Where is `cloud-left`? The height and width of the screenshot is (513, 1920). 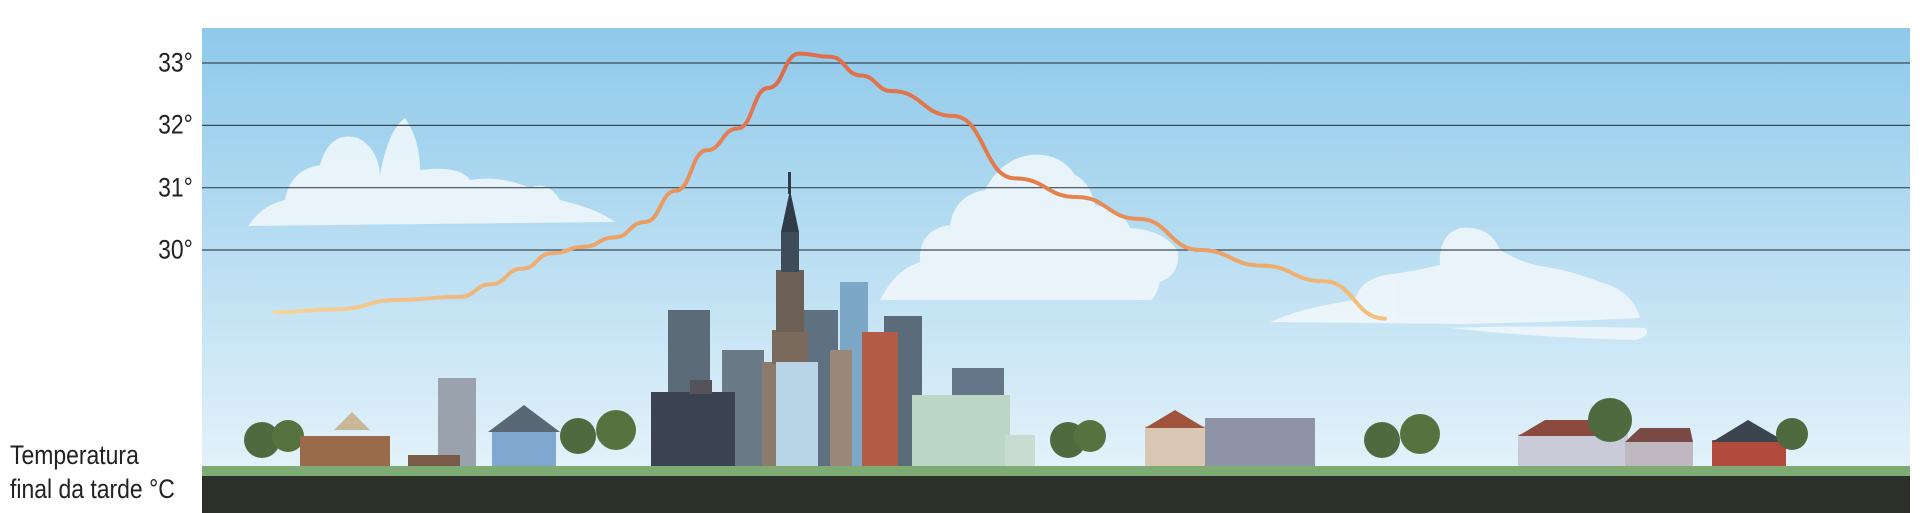
cloud-left is located at coordinates (431, 172).